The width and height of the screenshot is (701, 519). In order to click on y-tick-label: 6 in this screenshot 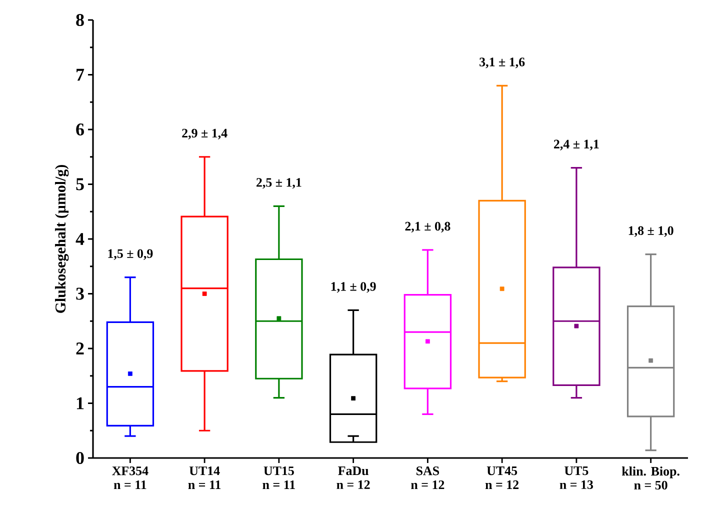, I will do `click(80, 129)`.